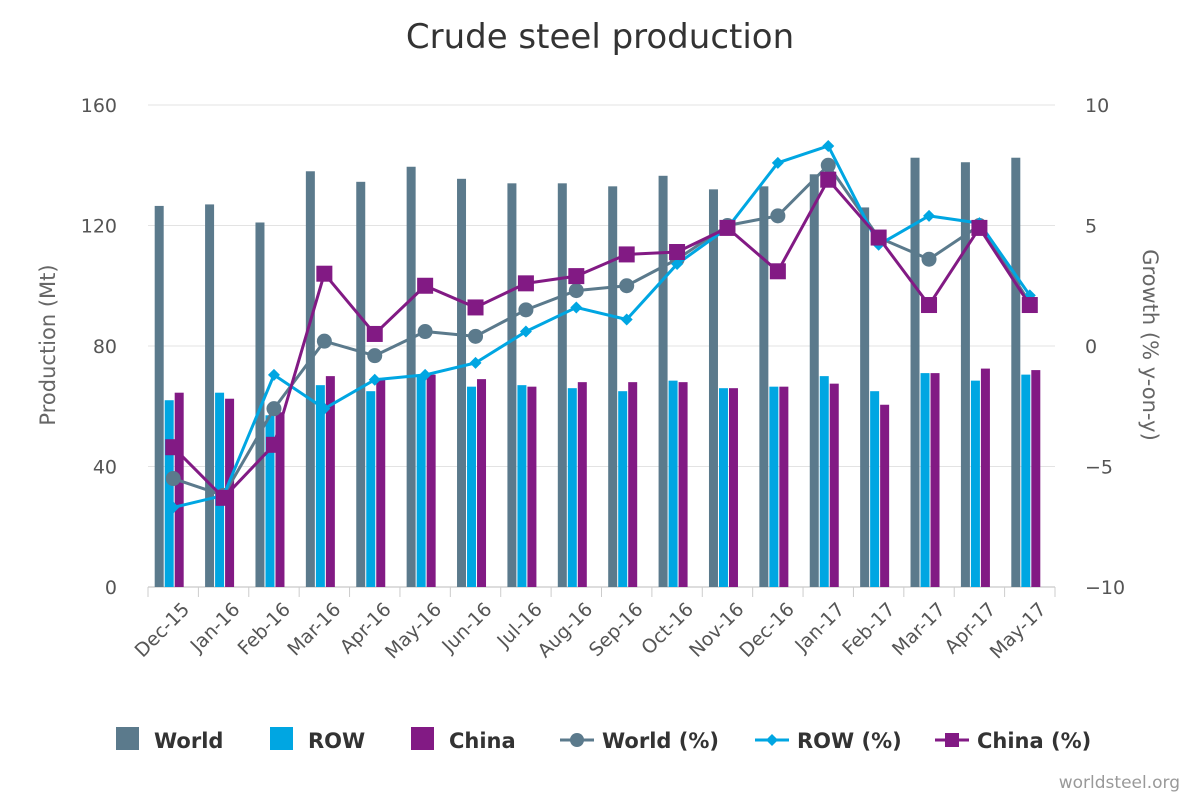  What do you see at coordinates (1018, 630) in the screenshot?
I see `x-tick-label: May-17` at bounding box center [1018, 630].